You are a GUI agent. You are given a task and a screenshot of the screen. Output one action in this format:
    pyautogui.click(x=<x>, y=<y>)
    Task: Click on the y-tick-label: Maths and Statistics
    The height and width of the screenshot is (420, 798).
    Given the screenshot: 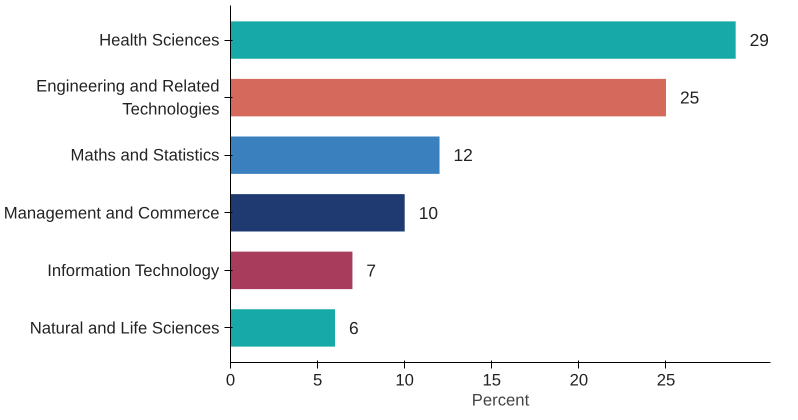 What is the action you would take?
    pyautogui.click(x=145, y=155)
    